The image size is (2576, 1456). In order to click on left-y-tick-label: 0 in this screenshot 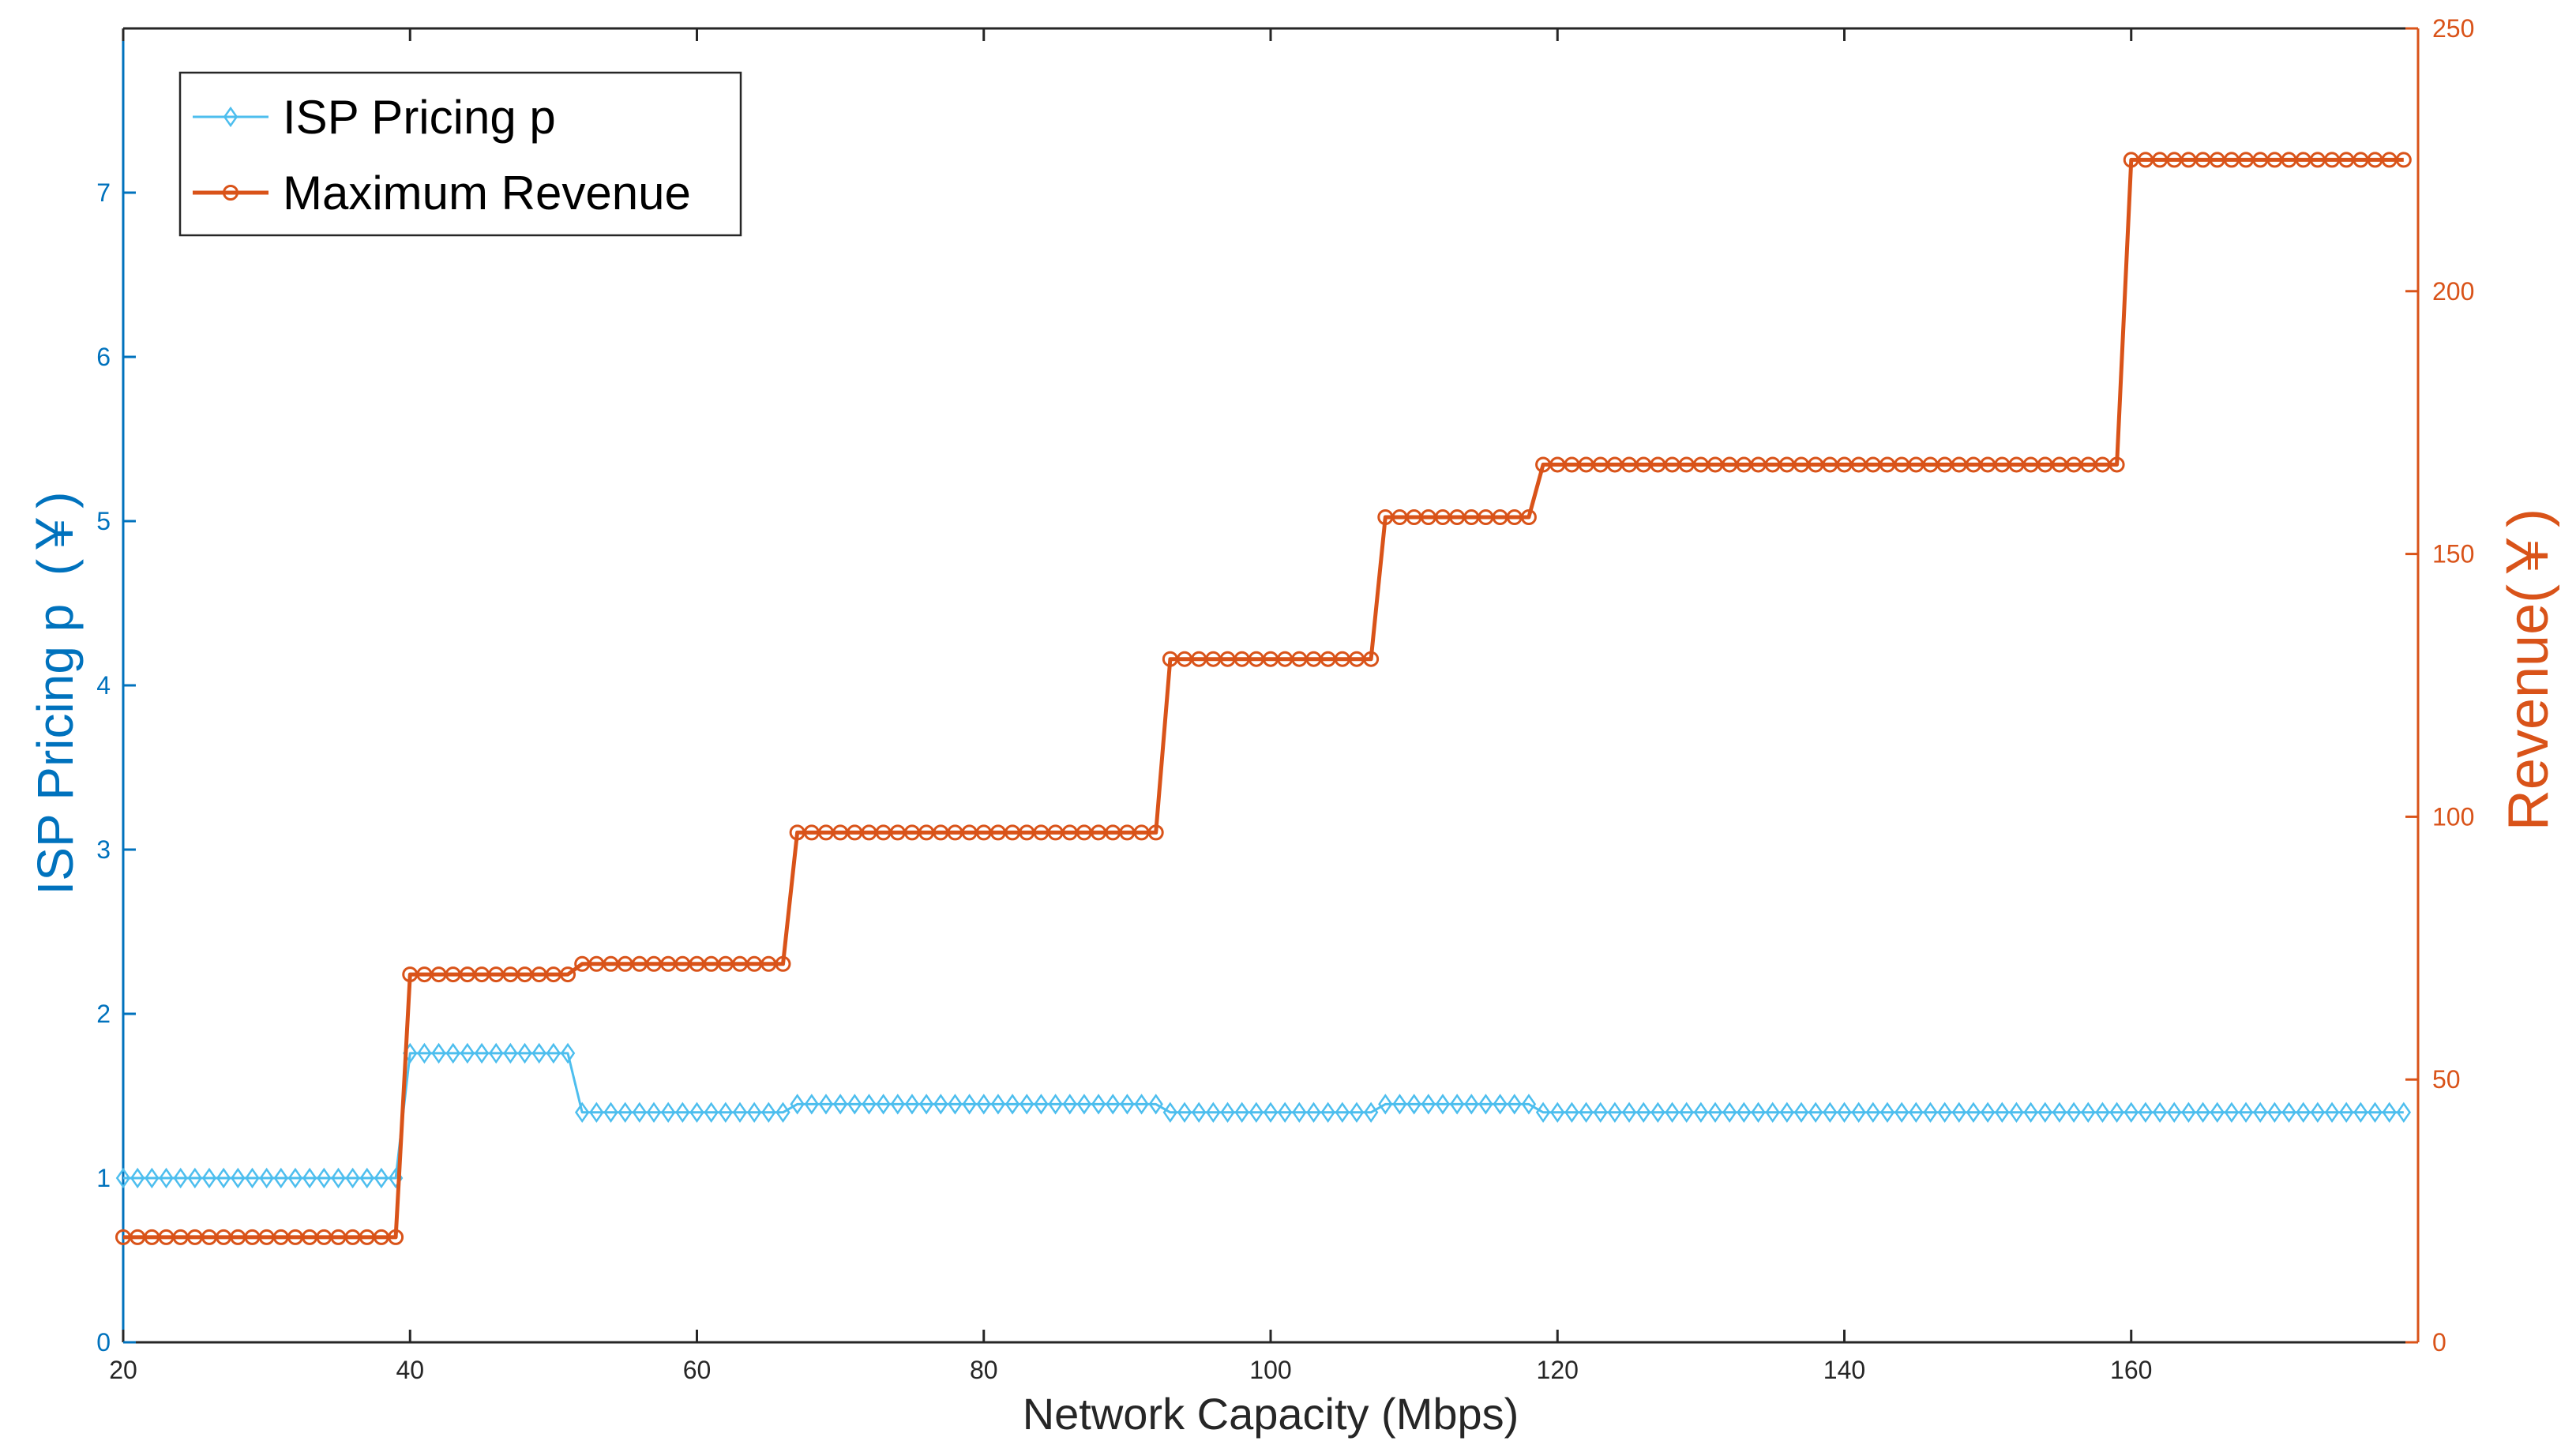, I will do `click(103, 1342)`.